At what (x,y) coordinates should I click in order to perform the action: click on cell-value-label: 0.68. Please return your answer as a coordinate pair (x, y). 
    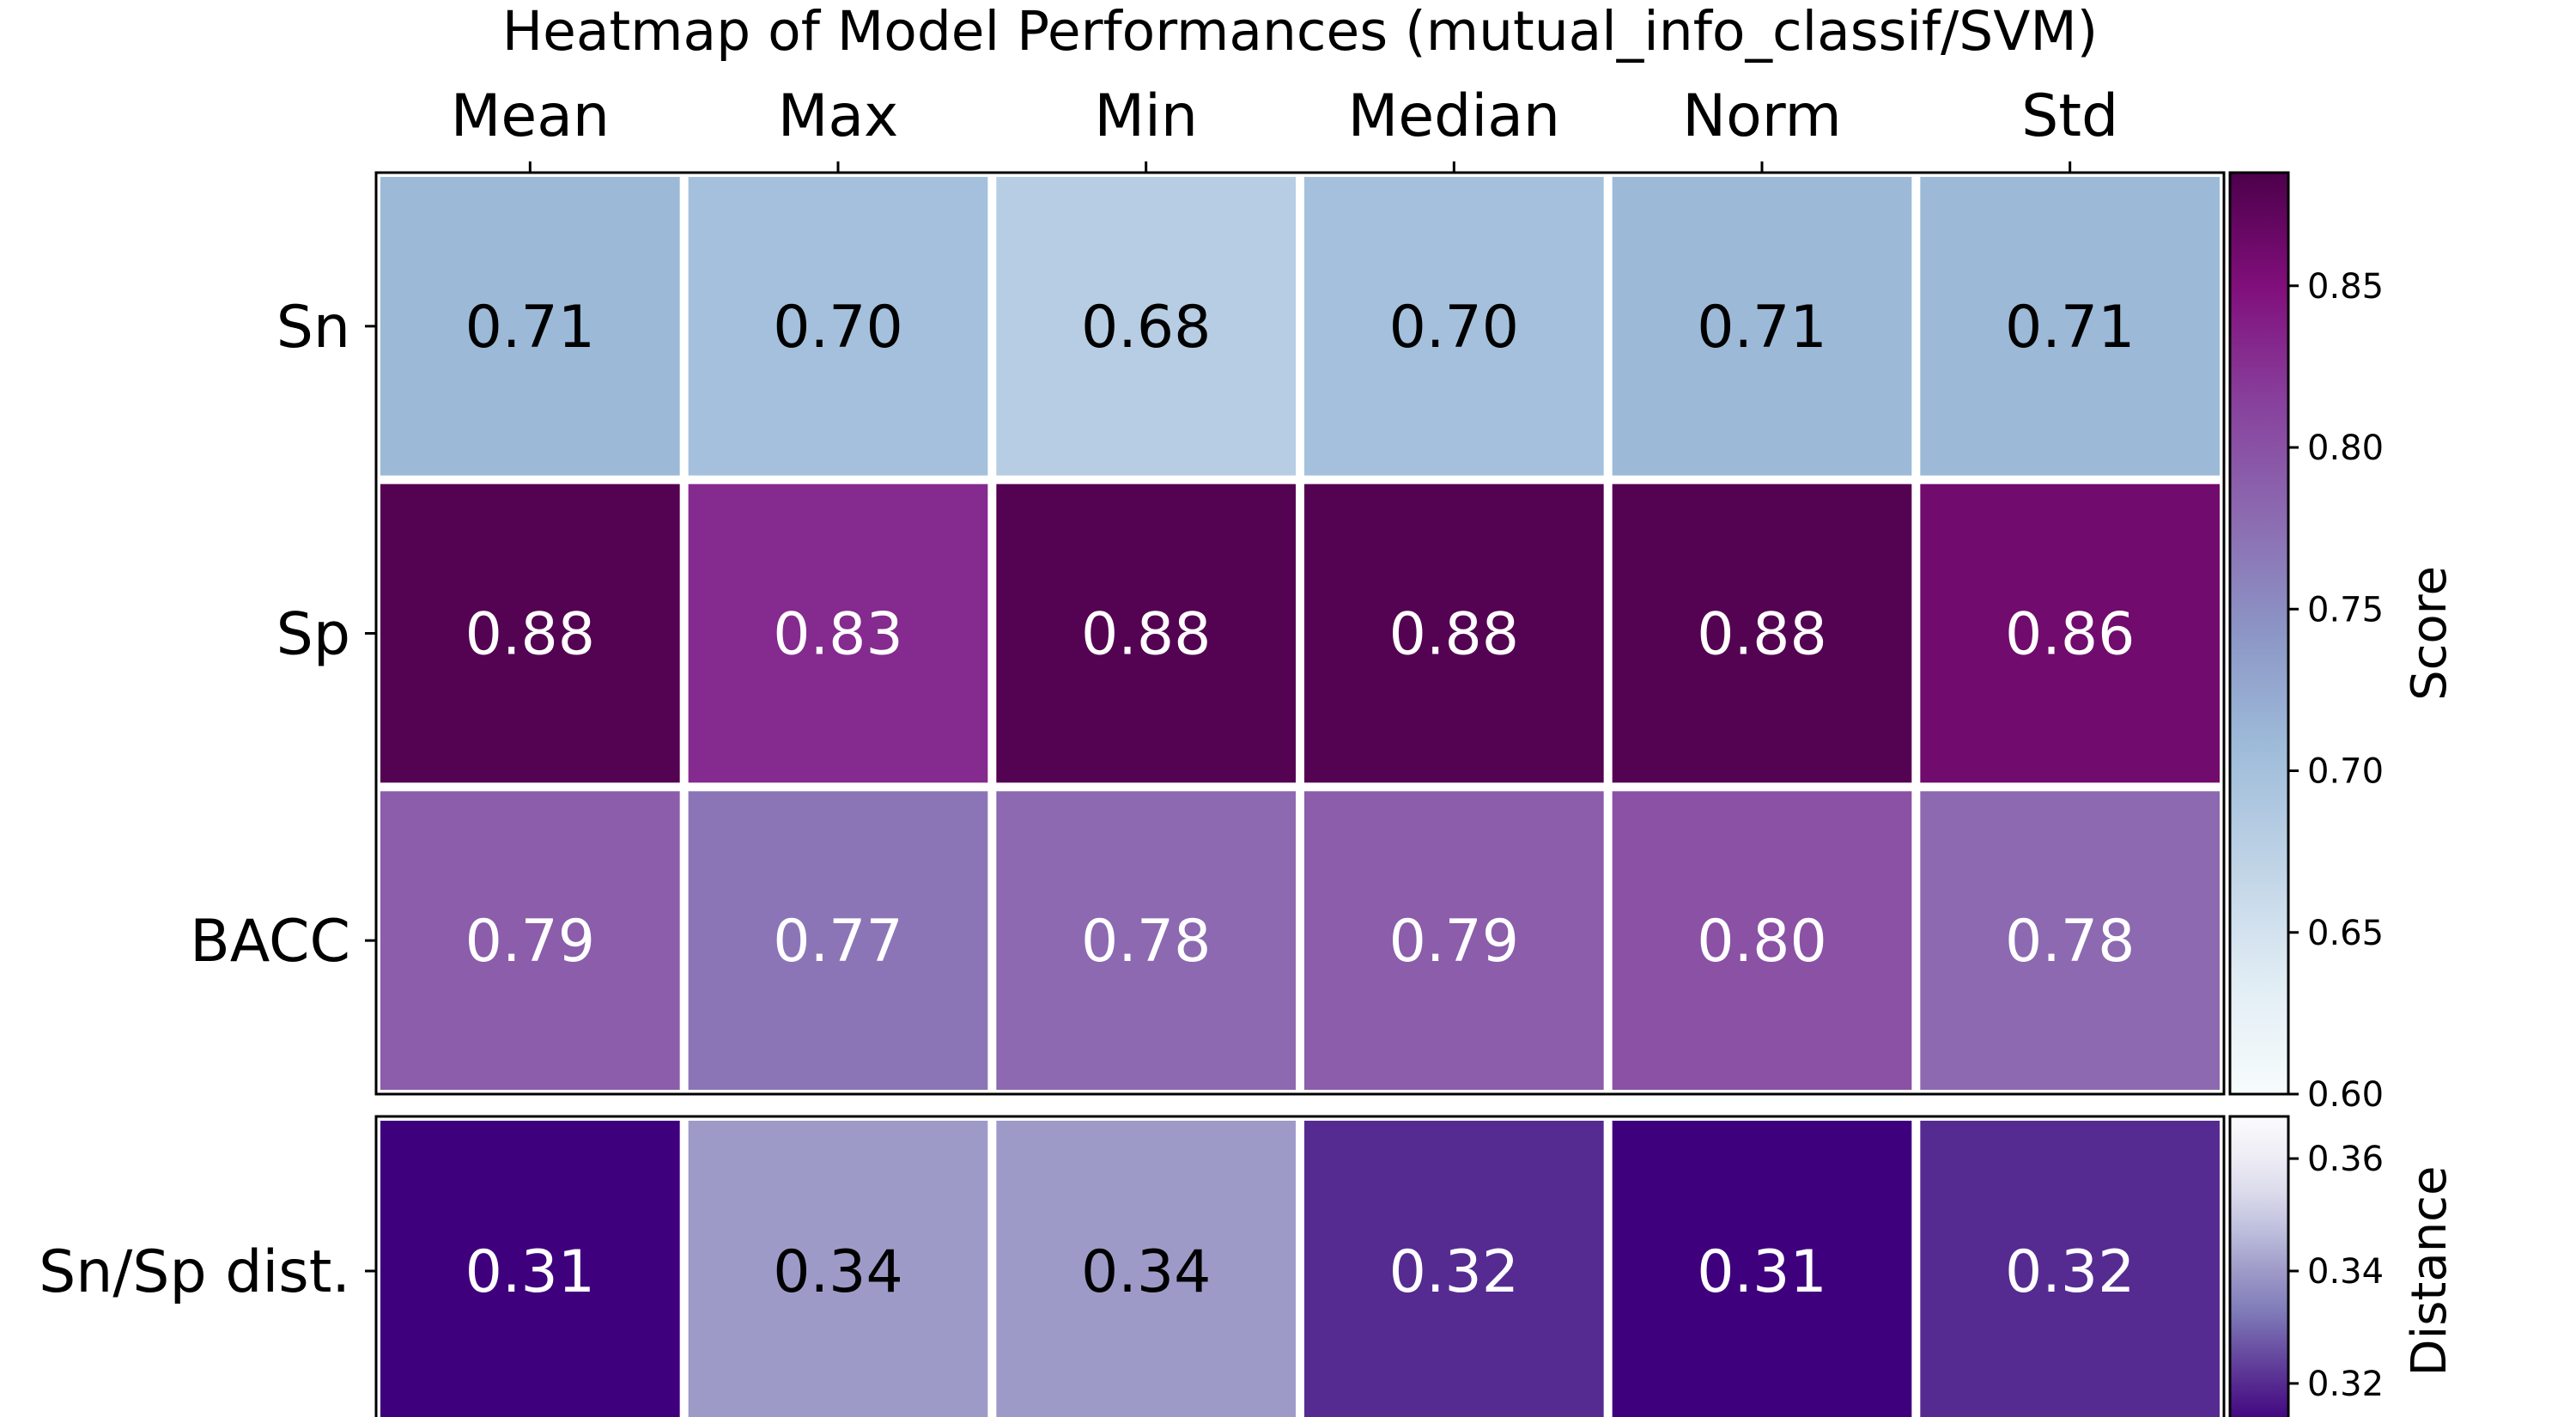
    Looking at the image, I should click on (1146, 328).